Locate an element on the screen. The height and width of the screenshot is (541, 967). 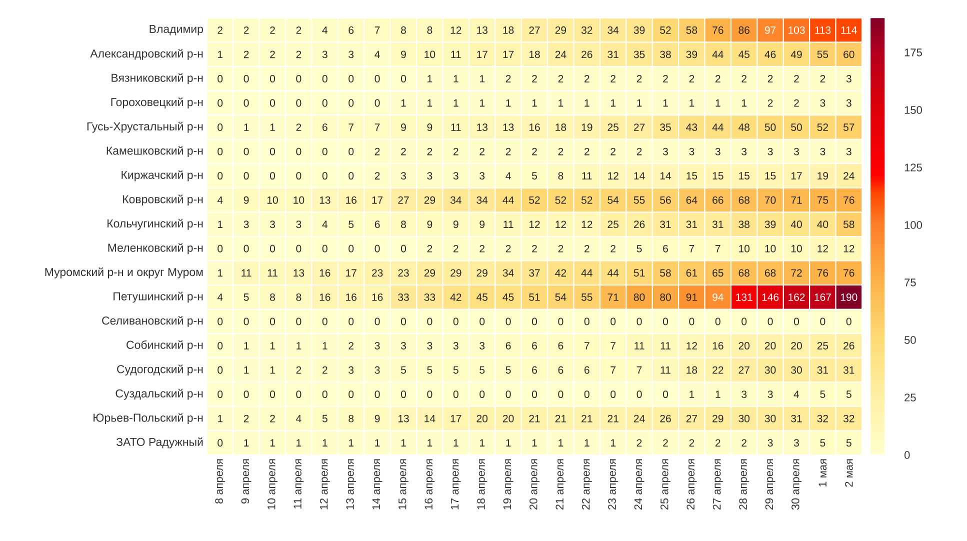
data-label: 38 is located at coordinates (665, 54).